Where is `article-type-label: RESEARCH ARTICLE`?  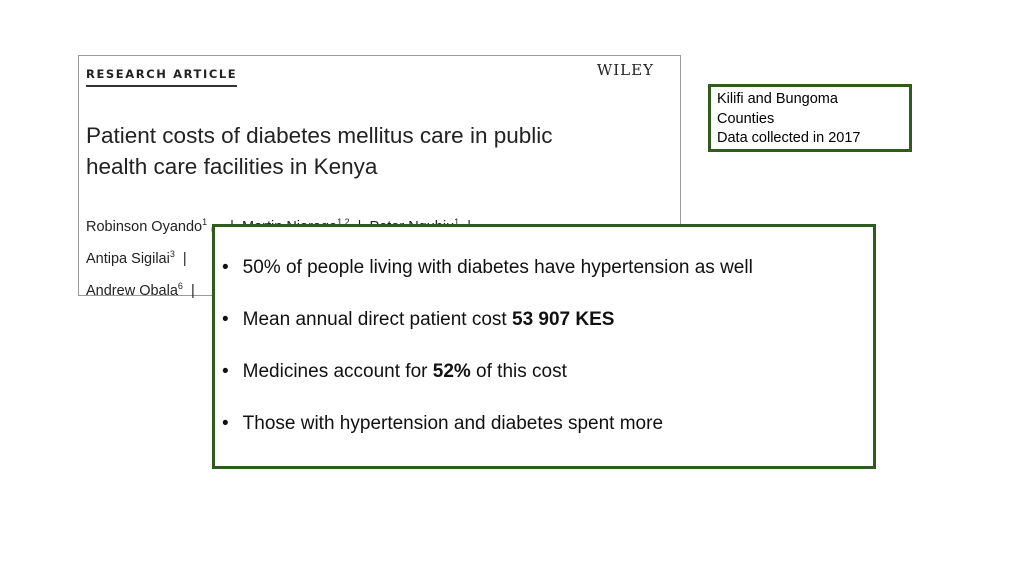 article-type-label: RESEARCH ARTICLE is located at coordinates (162, 77).